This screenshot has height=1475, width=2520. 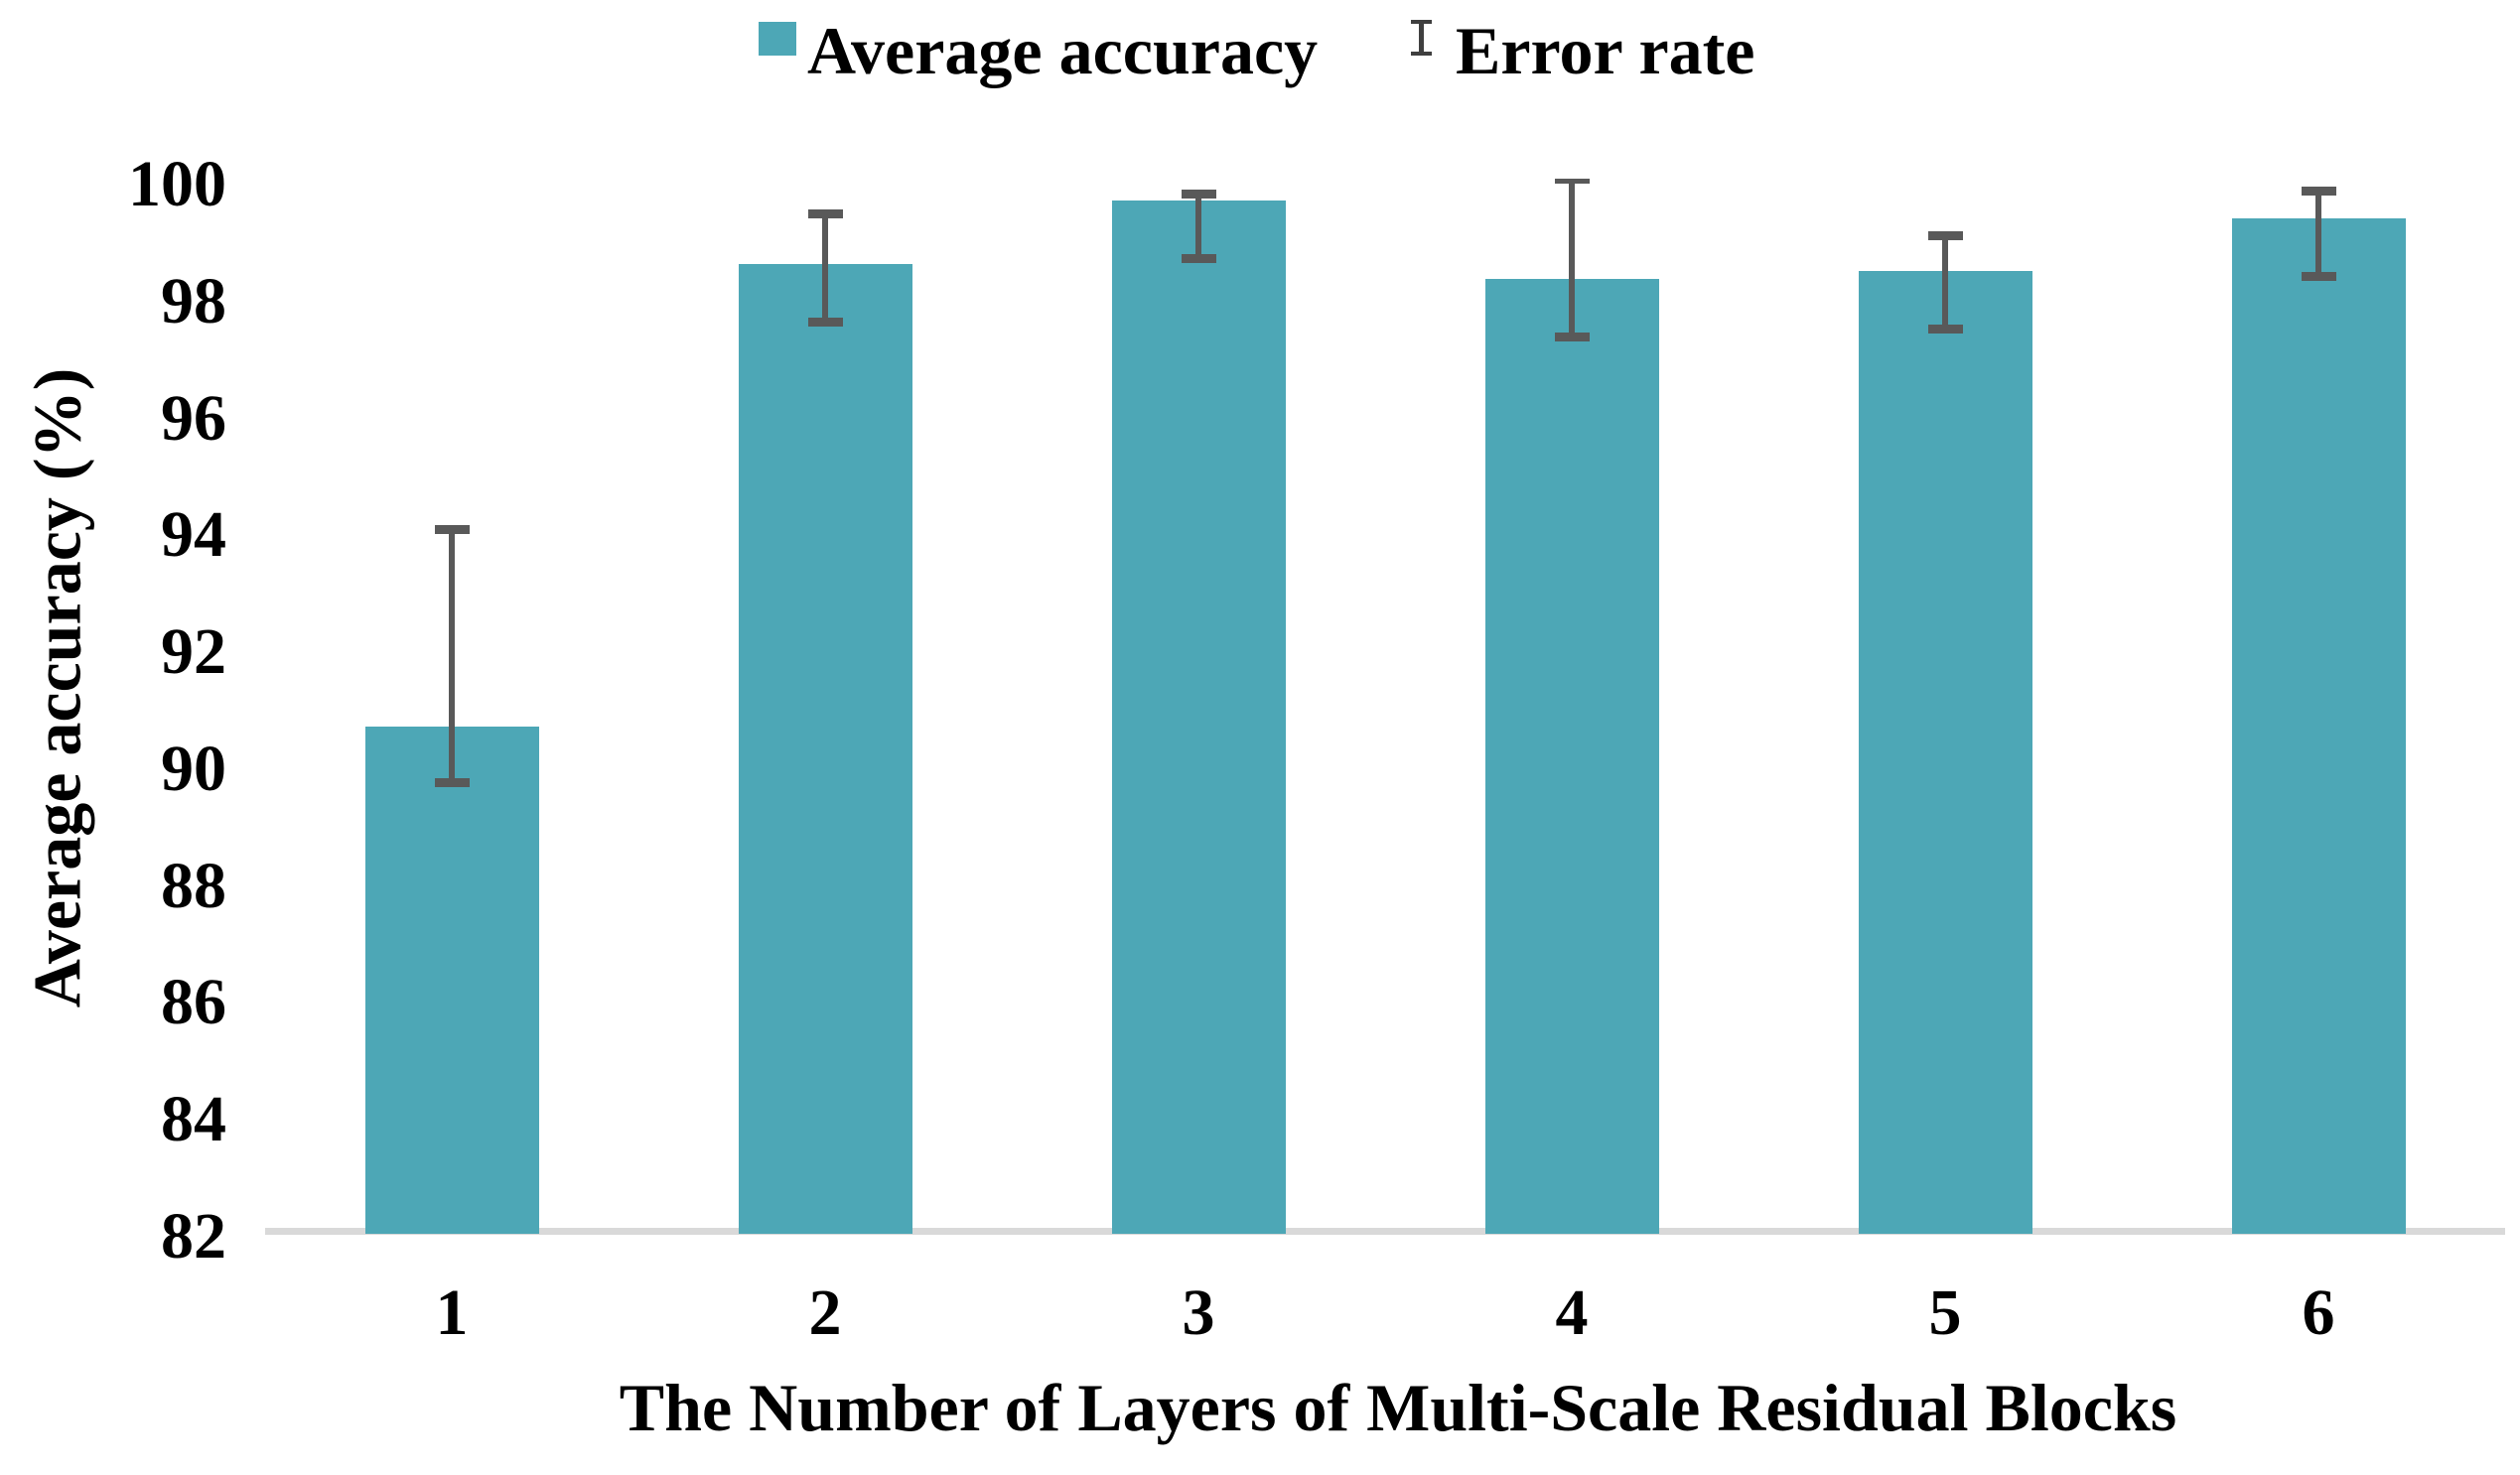 What do you see at coordinates (1198, 1313) in the screenshot?
I see `x-tick-label: 3` at bounding box center [1198, 1313].